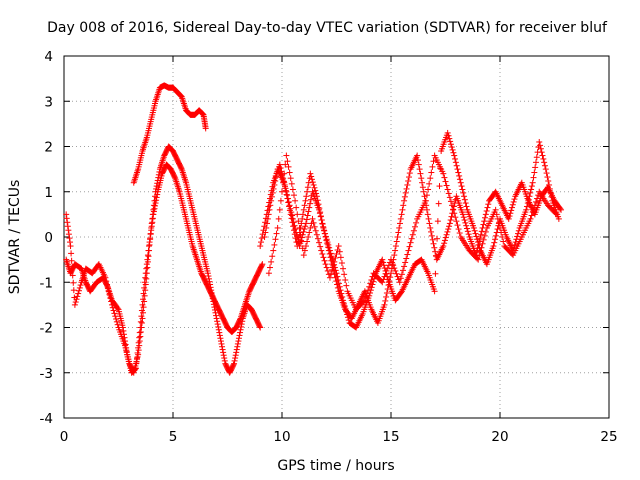 The width and height of the screenshot is (640, 480). I want to click on x-axis-label: GPS time / hours, so click(335, 466).